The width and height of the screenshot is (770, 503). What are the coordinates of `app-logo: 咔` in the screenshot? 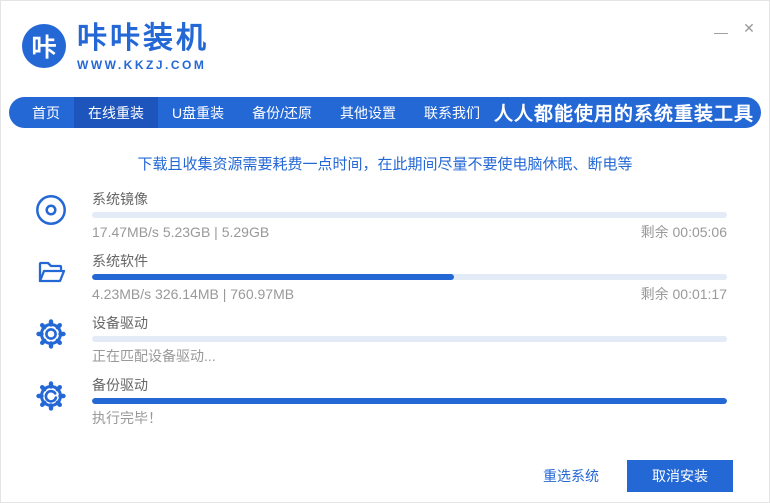 It's located at (44, 46).